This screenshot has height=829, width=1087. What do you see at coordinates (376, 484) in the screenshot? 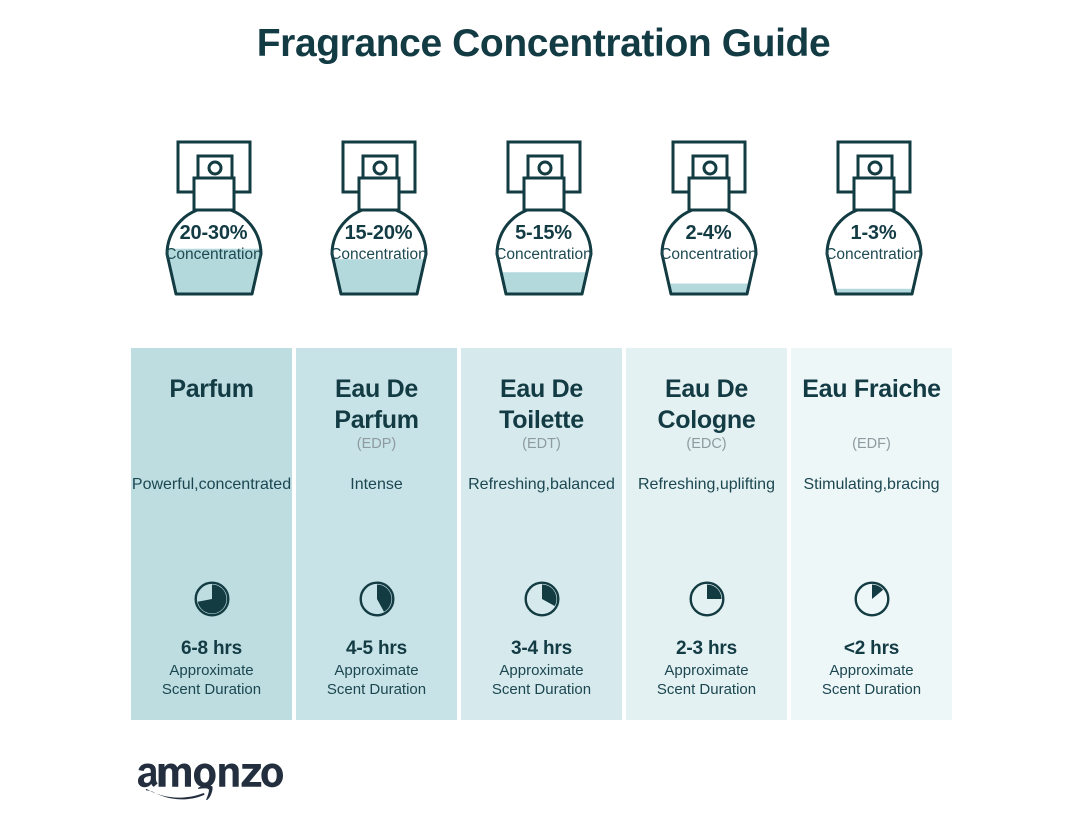
I see `fragrance-description: Intense` at bounding box center [376, 484].